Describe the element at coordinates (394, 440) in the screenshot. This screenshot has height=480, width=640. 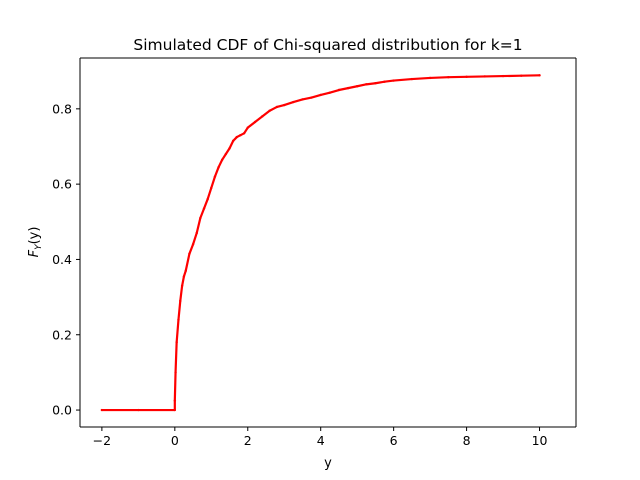
I see `x-tick-label: 6` at that location.